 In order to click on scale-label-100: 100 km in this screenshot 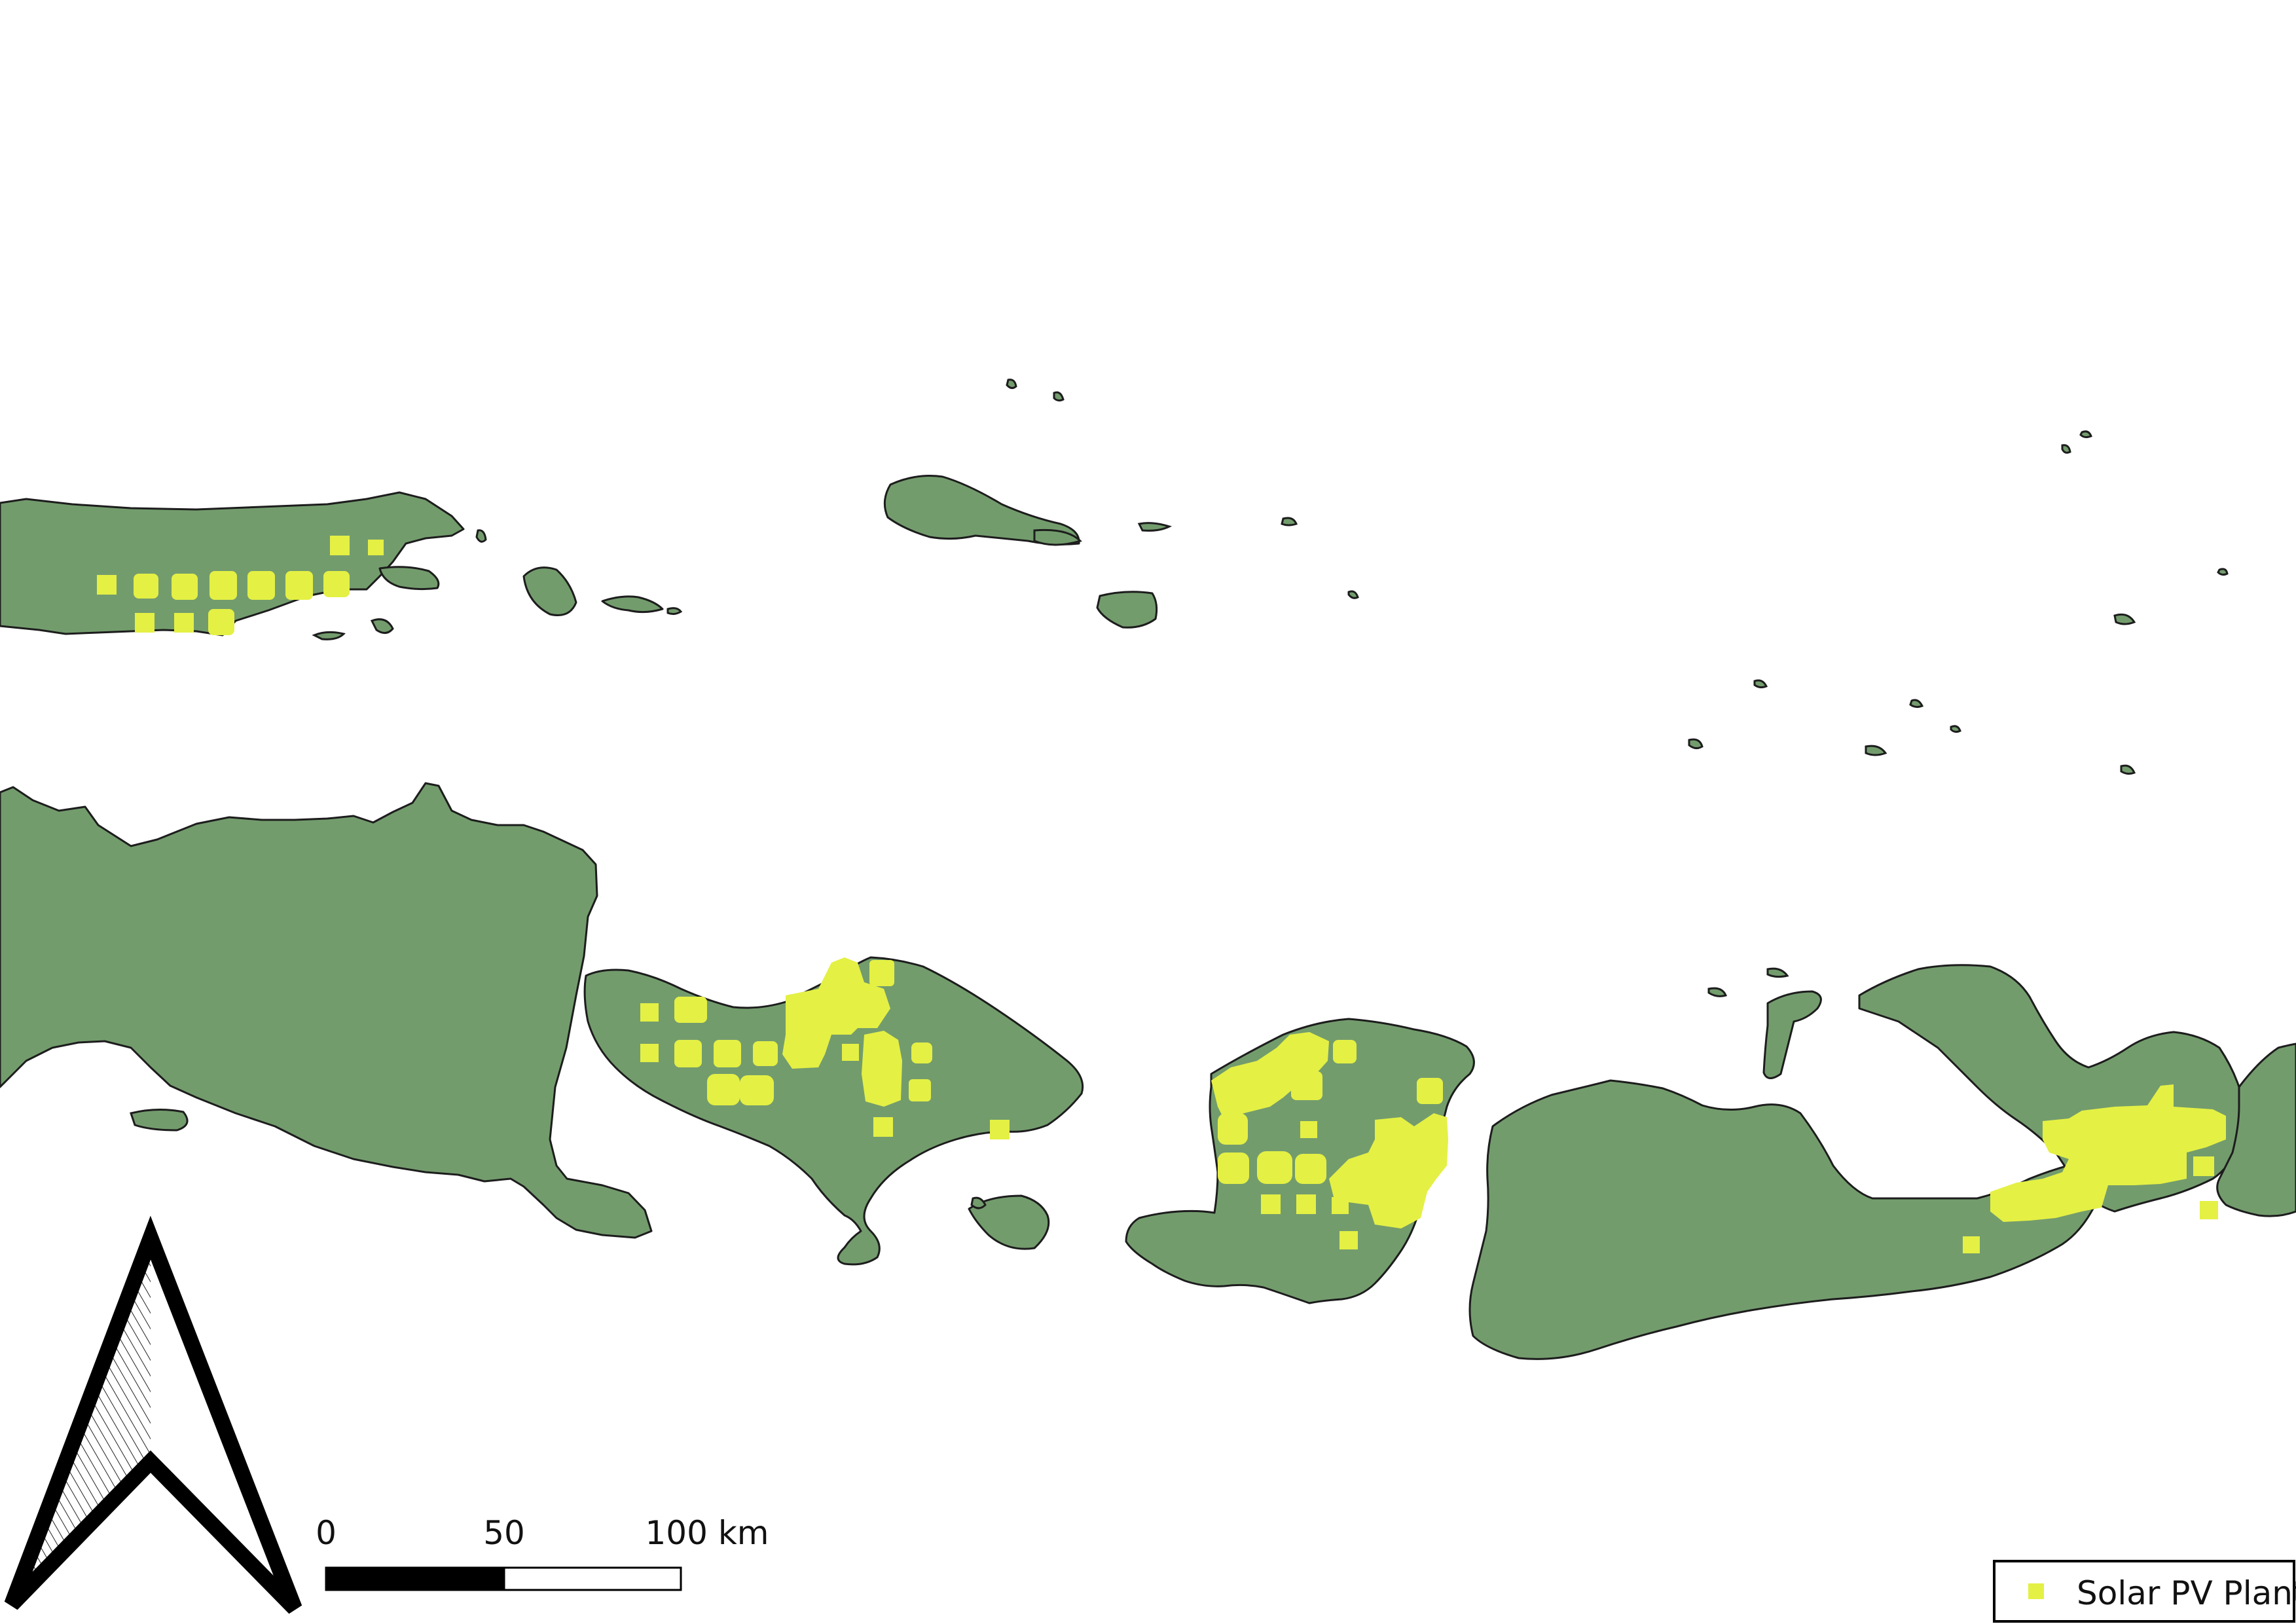, I will do `click(707, 1533)`.